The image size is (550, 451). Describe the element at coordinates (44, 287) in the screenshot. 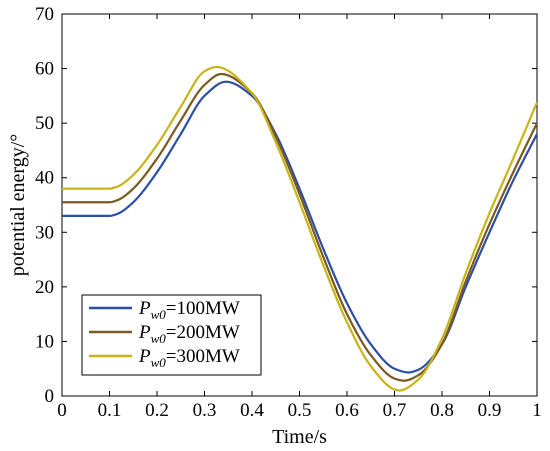

I see `y-tick-label: 20` at that location.